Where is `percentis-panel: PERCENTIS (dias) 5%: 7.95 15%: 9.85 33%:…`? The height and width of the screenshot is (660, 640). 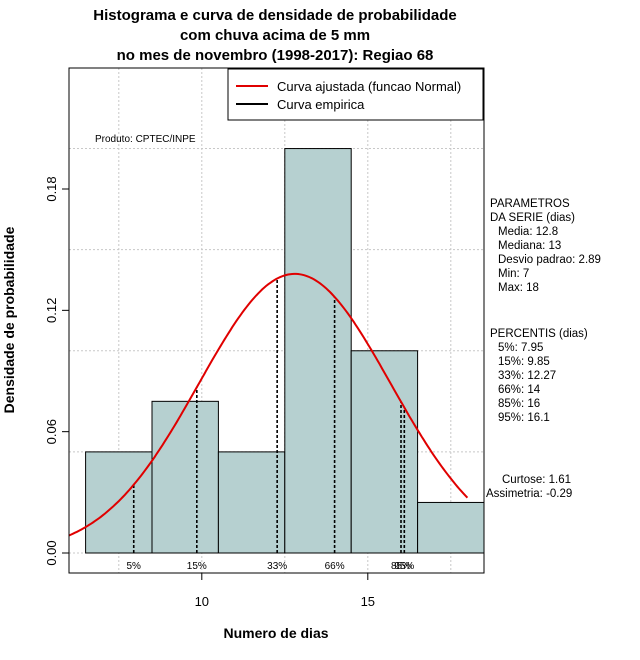 percentis-panel: PERCENTIS (dias) 5%: 7.95 15%: 9.85 33%:… is located at coordinates (539, 376).